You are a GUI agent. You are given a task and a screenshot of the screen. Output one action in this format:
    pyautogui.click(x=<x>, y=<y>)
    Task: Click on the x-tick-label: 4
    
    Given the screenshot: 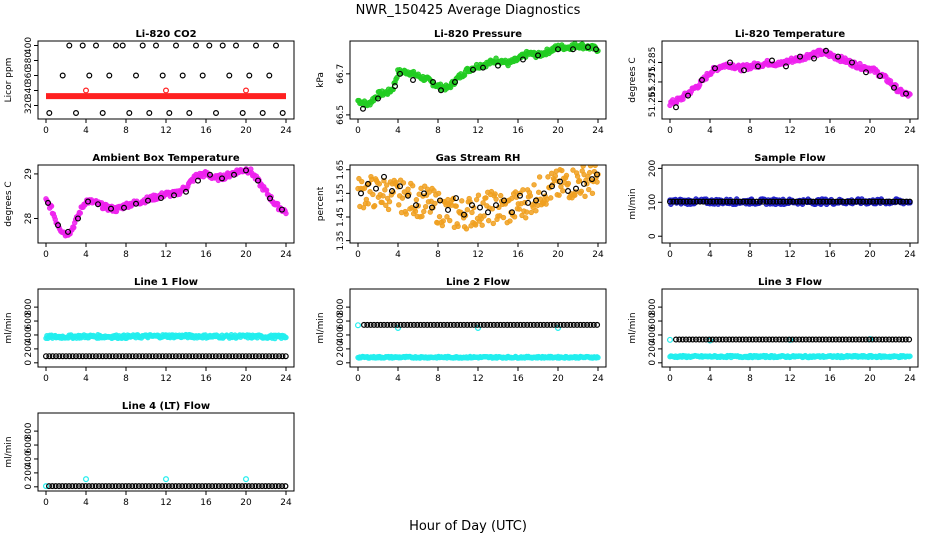 What is the action you would take?
    pyautogui.click(x=398, y=379)
    